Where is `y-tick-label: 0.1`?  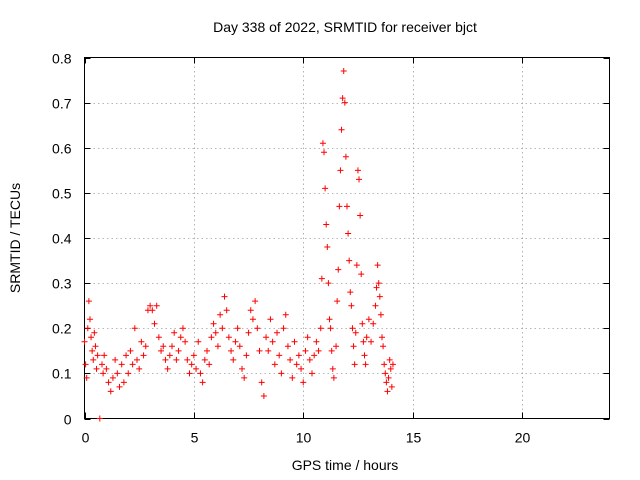 y-tick-label: 0.1 is located at coordinates (62, 374).